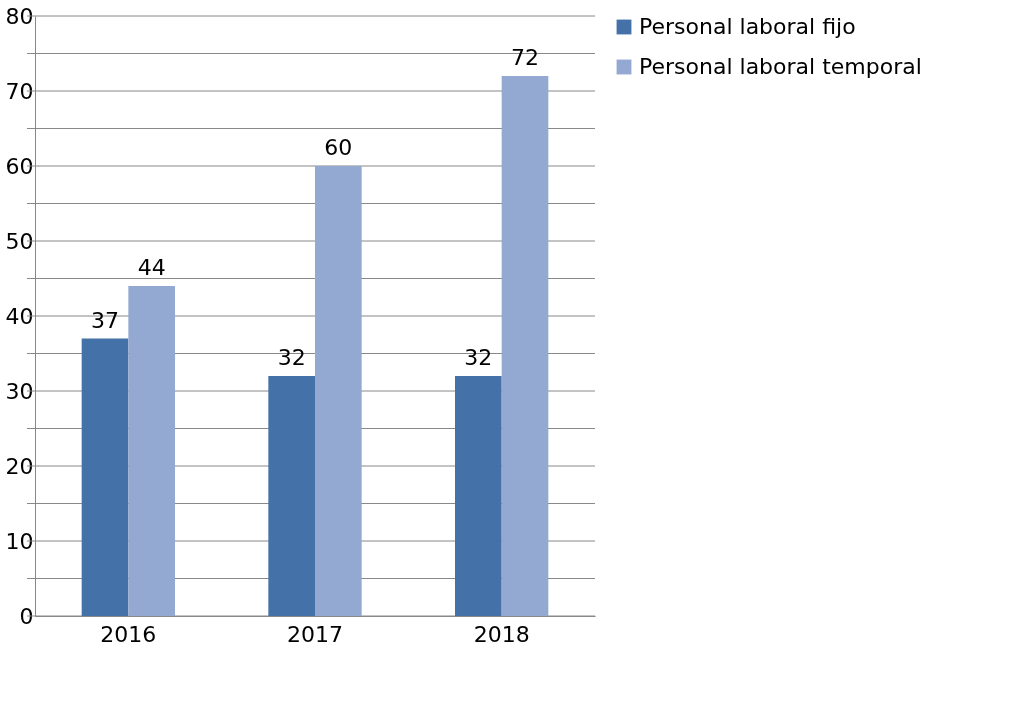 The height and width of the screenshot is (720, 1026). What do you see at coordinates (501, 634) in the screenshot?
I see `x-tick-label: 2018` at bounding box center [501, 634].